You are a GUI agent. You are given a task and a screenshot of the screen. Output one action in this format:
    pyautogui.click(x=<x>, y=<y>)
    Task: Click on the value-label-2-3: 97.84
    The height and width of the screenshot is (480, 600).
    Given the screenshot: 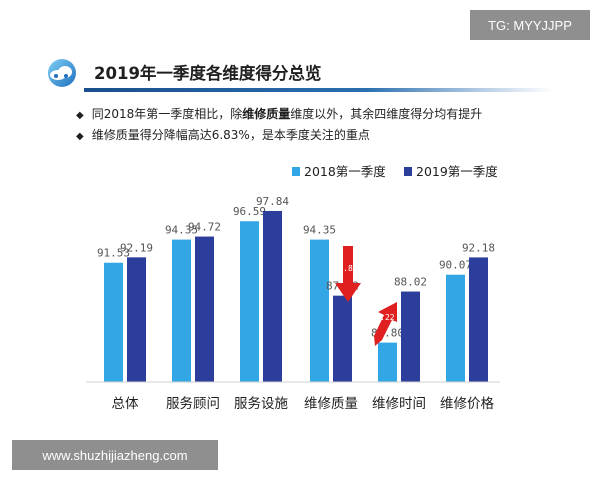 What is the action you would take?
    pyautogui.click(x=272, y=201)
    